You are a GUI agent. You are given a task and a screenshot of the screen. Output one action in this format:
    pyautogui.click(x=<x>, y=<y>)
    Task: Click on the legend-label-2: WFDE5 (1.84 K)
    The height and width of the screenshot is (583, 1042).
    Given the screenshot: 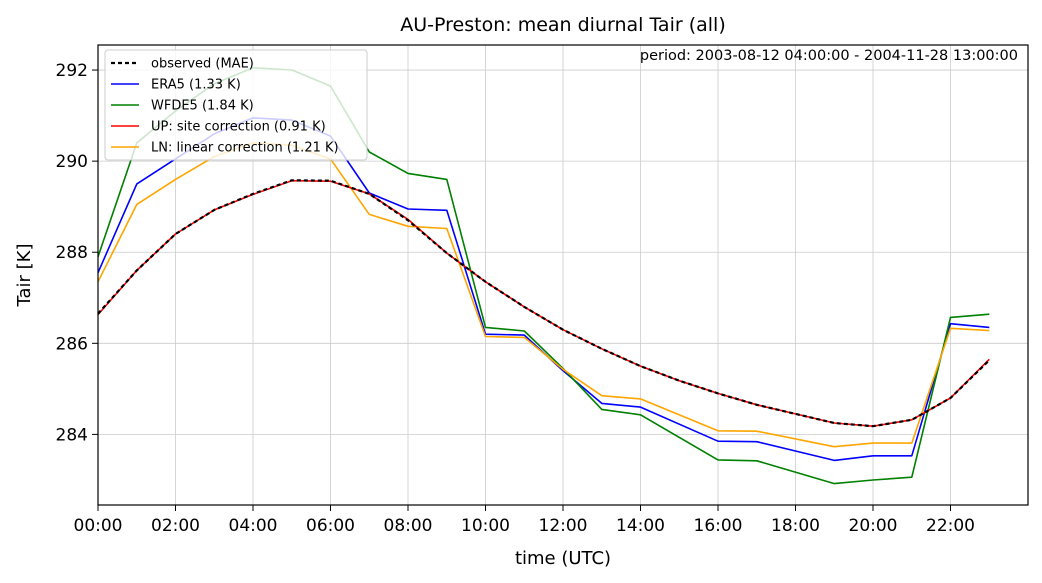 What is the action you would take?
    pyautogui.click(x=202, y=106)
    